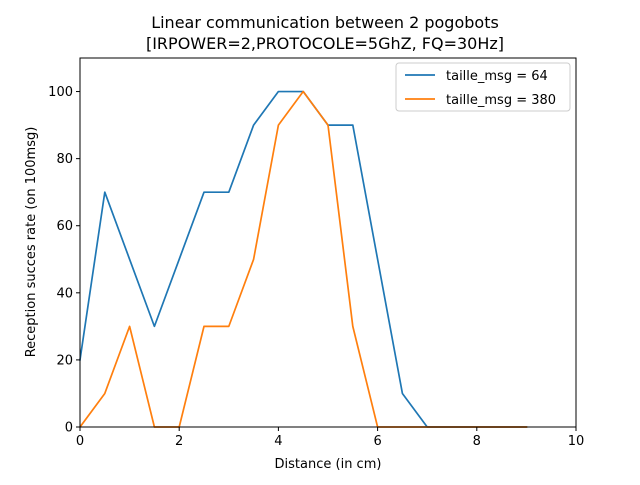 Image resolution: width=640 pixels, height=485 pixels. Describe the element at coordinates (64, 360) in the screenshot. I see `y-tick-label: 20` at that location.